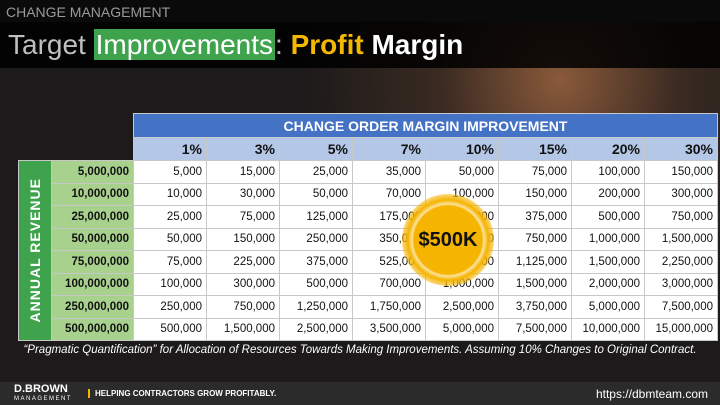  I want to click on cell: 30,000, so click(243, 194).